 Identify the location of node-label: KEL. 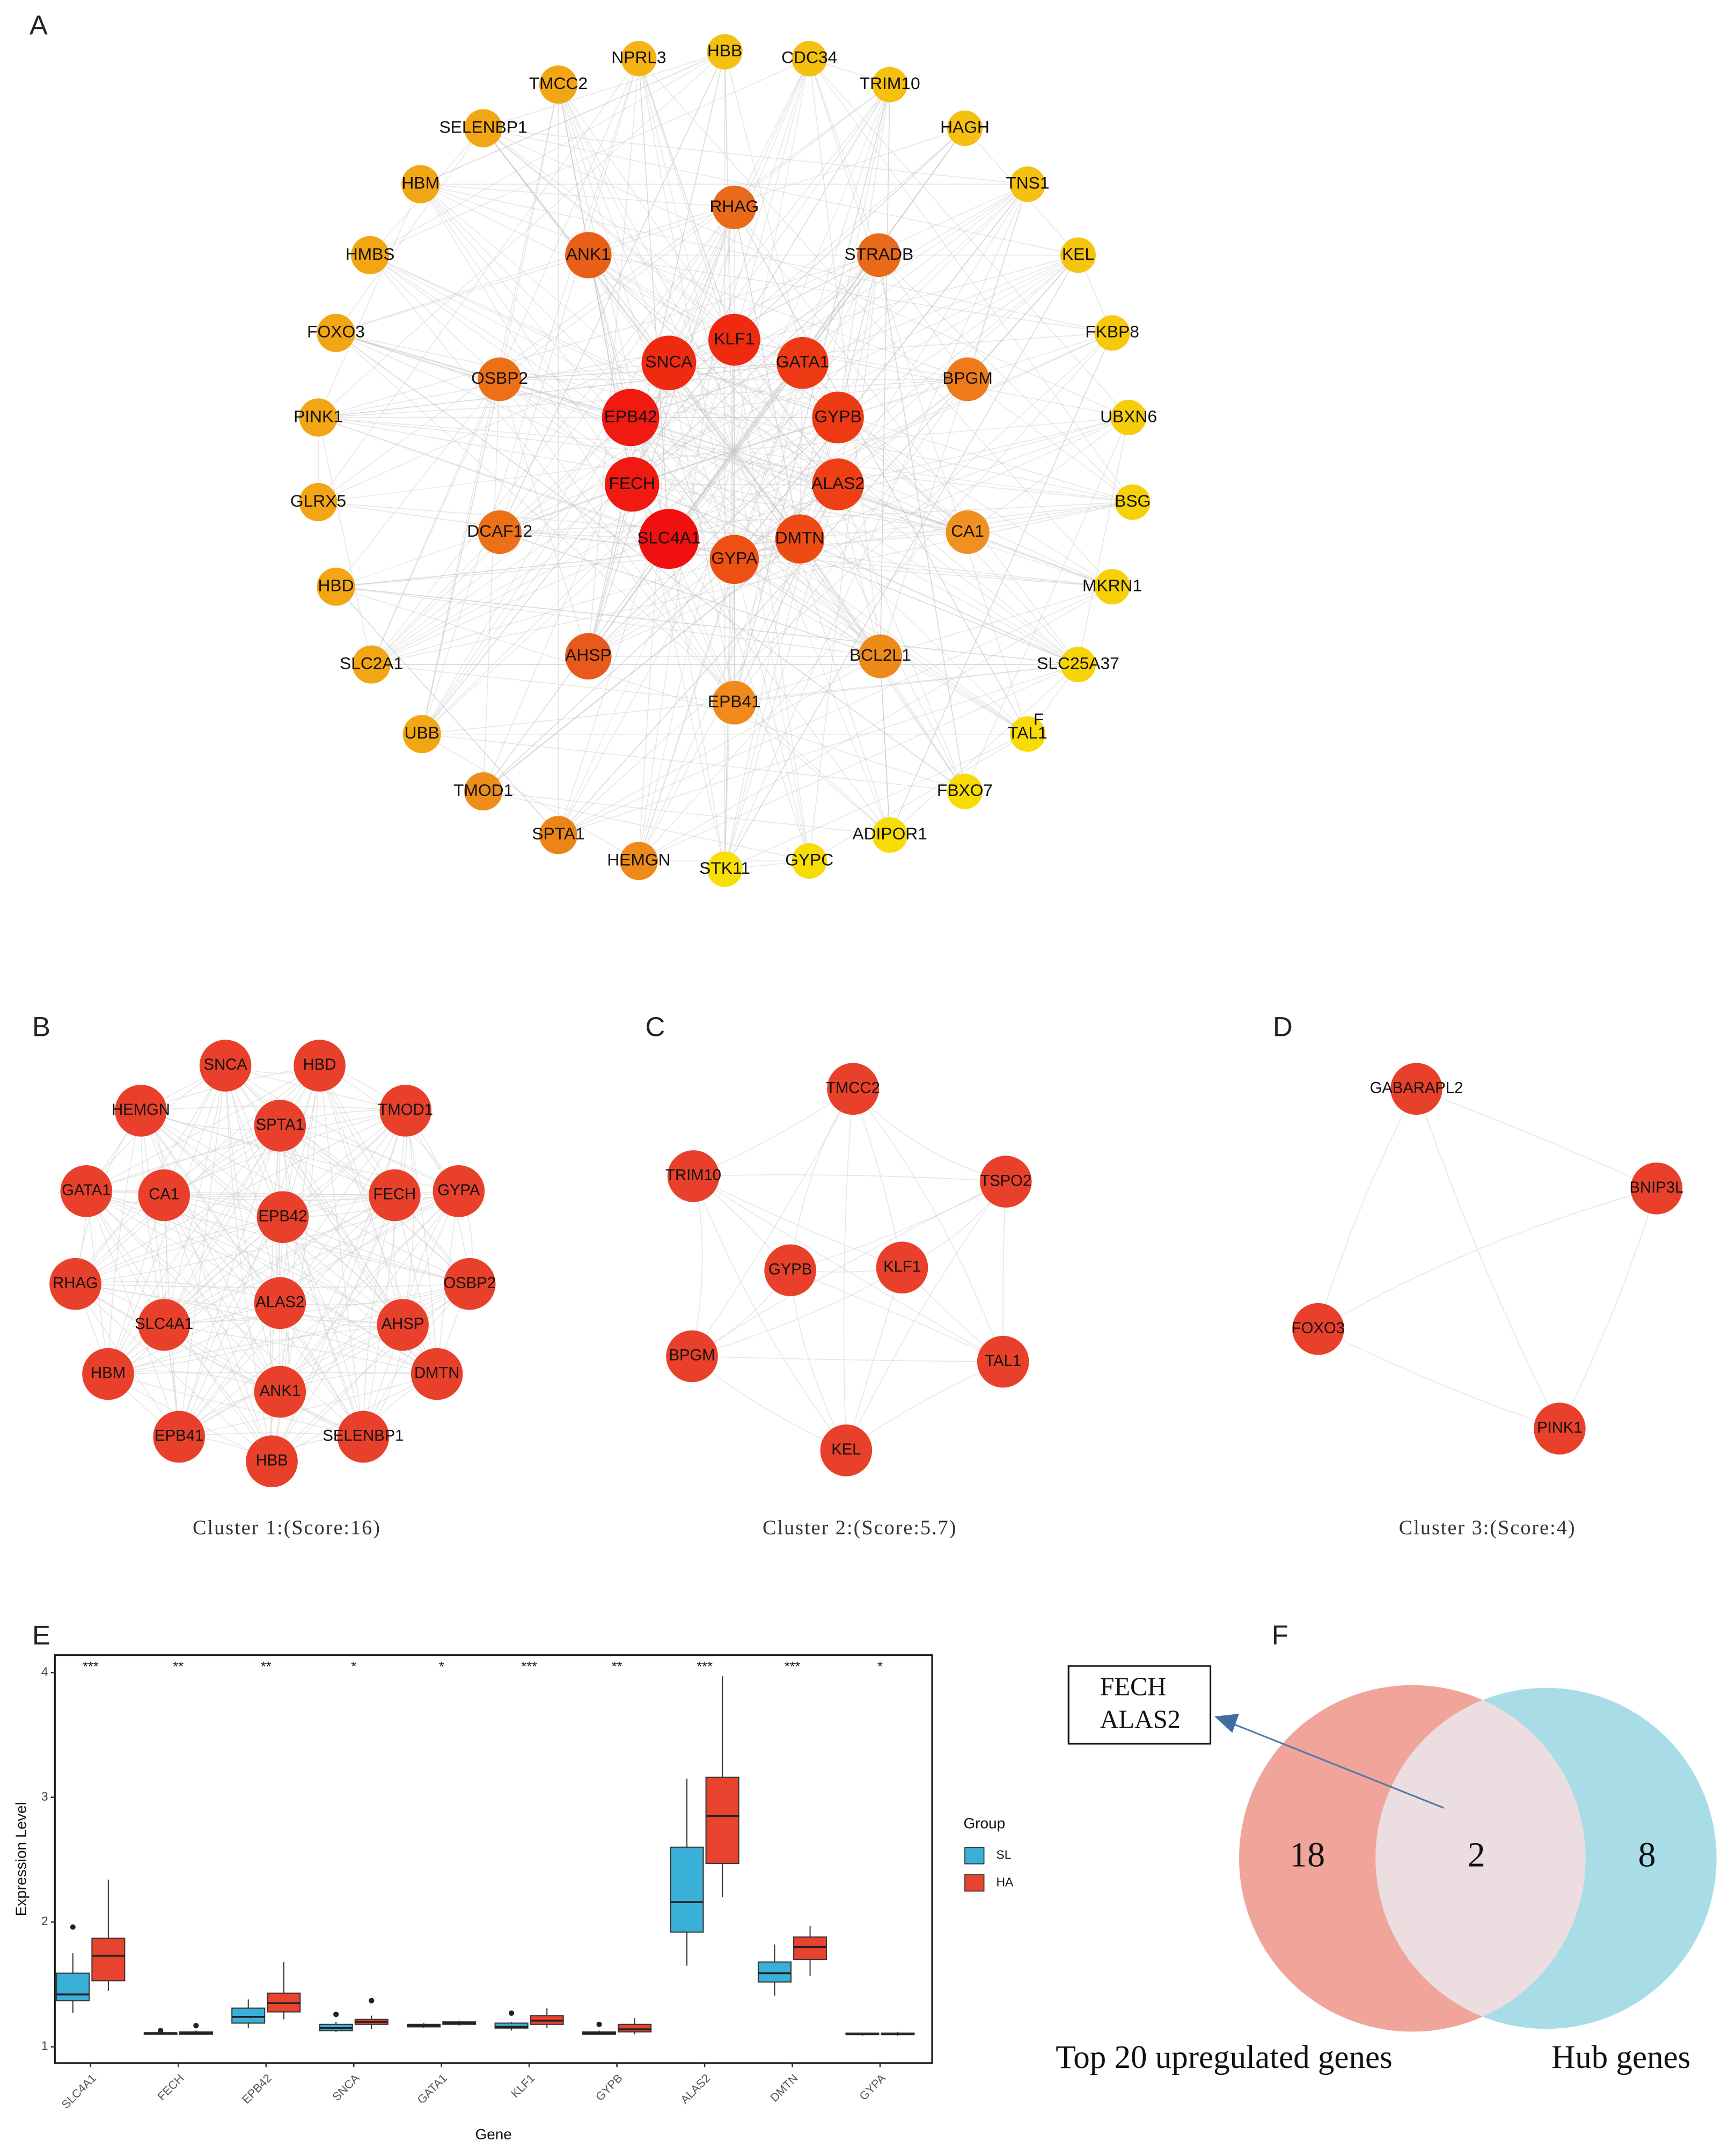
(846, 1449).